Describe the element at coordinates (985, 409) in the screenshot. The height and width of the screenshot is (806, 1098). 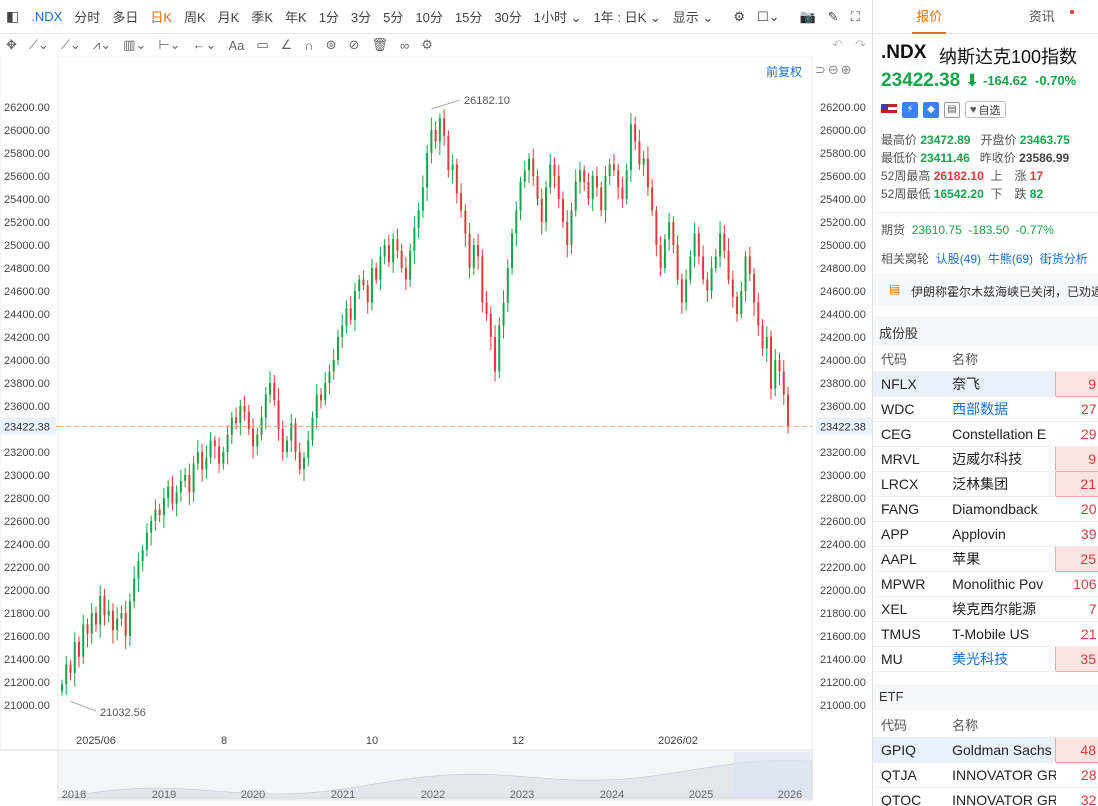
I see `table-row: WDC 西部数据 27` at that location.